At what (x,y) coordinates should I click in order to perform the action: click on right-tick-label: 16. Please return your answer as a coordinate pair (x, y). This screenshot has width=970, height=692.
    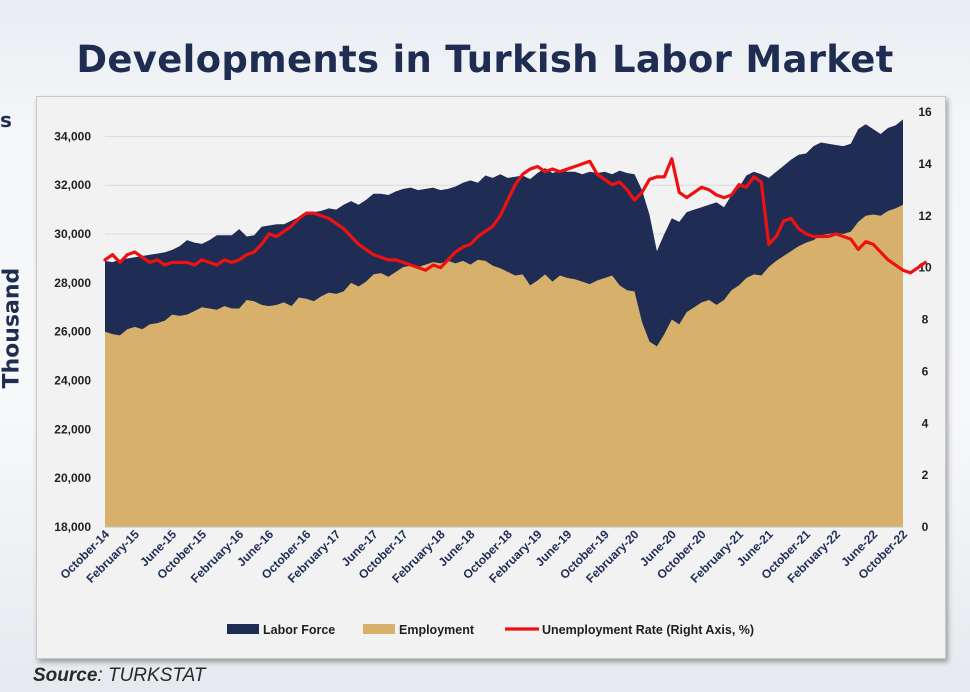
    Looking at the image, I should click on (925, 112).